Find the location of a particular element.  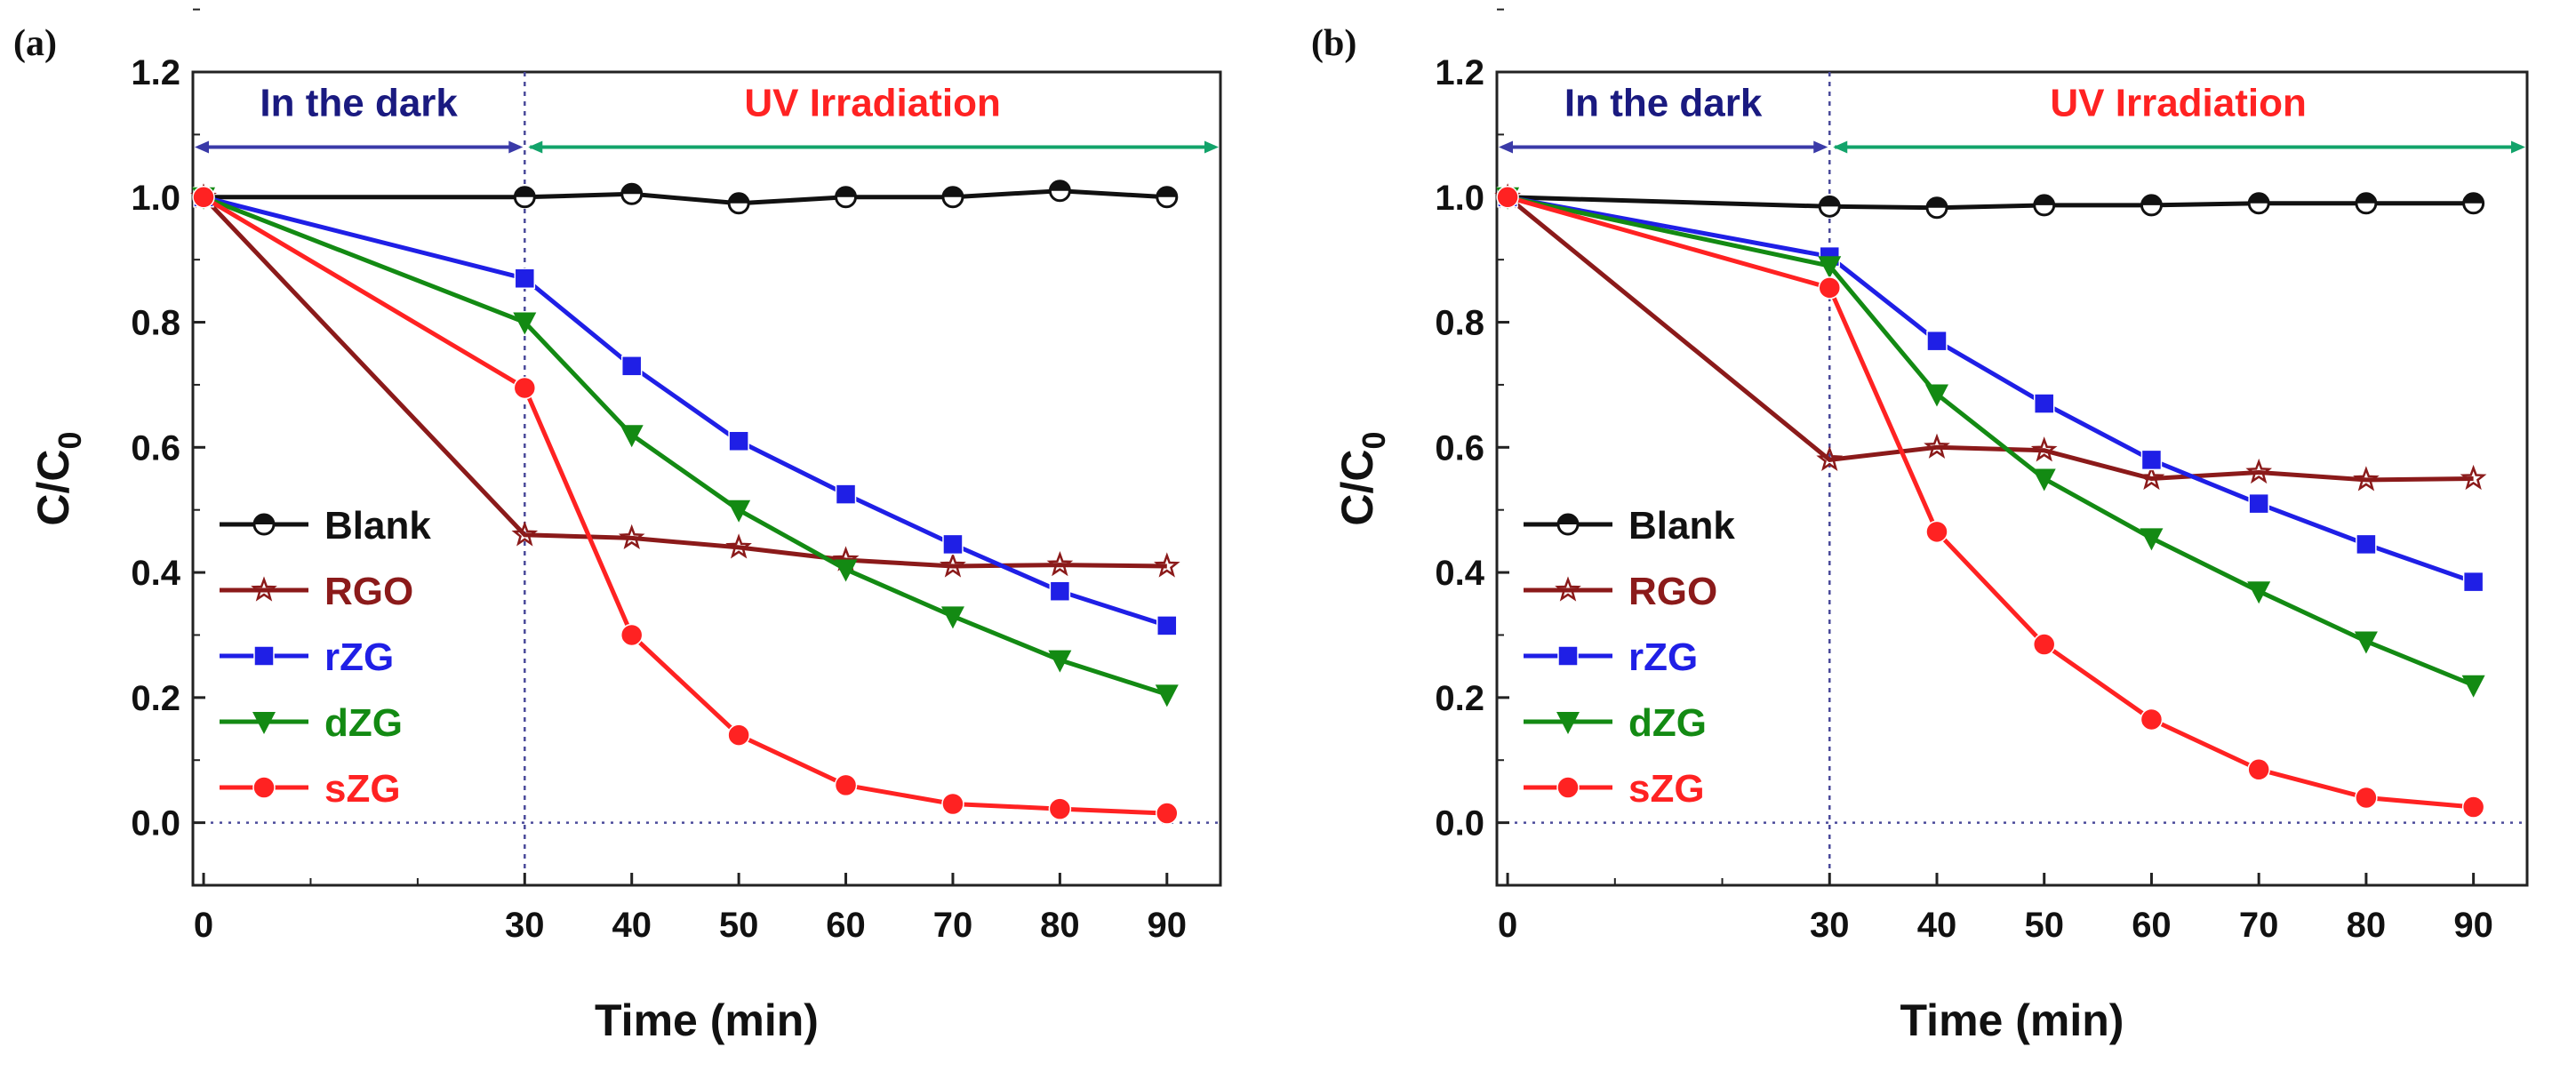

in-the-dark-label: In the dark is located at coordinates (1663, 103).